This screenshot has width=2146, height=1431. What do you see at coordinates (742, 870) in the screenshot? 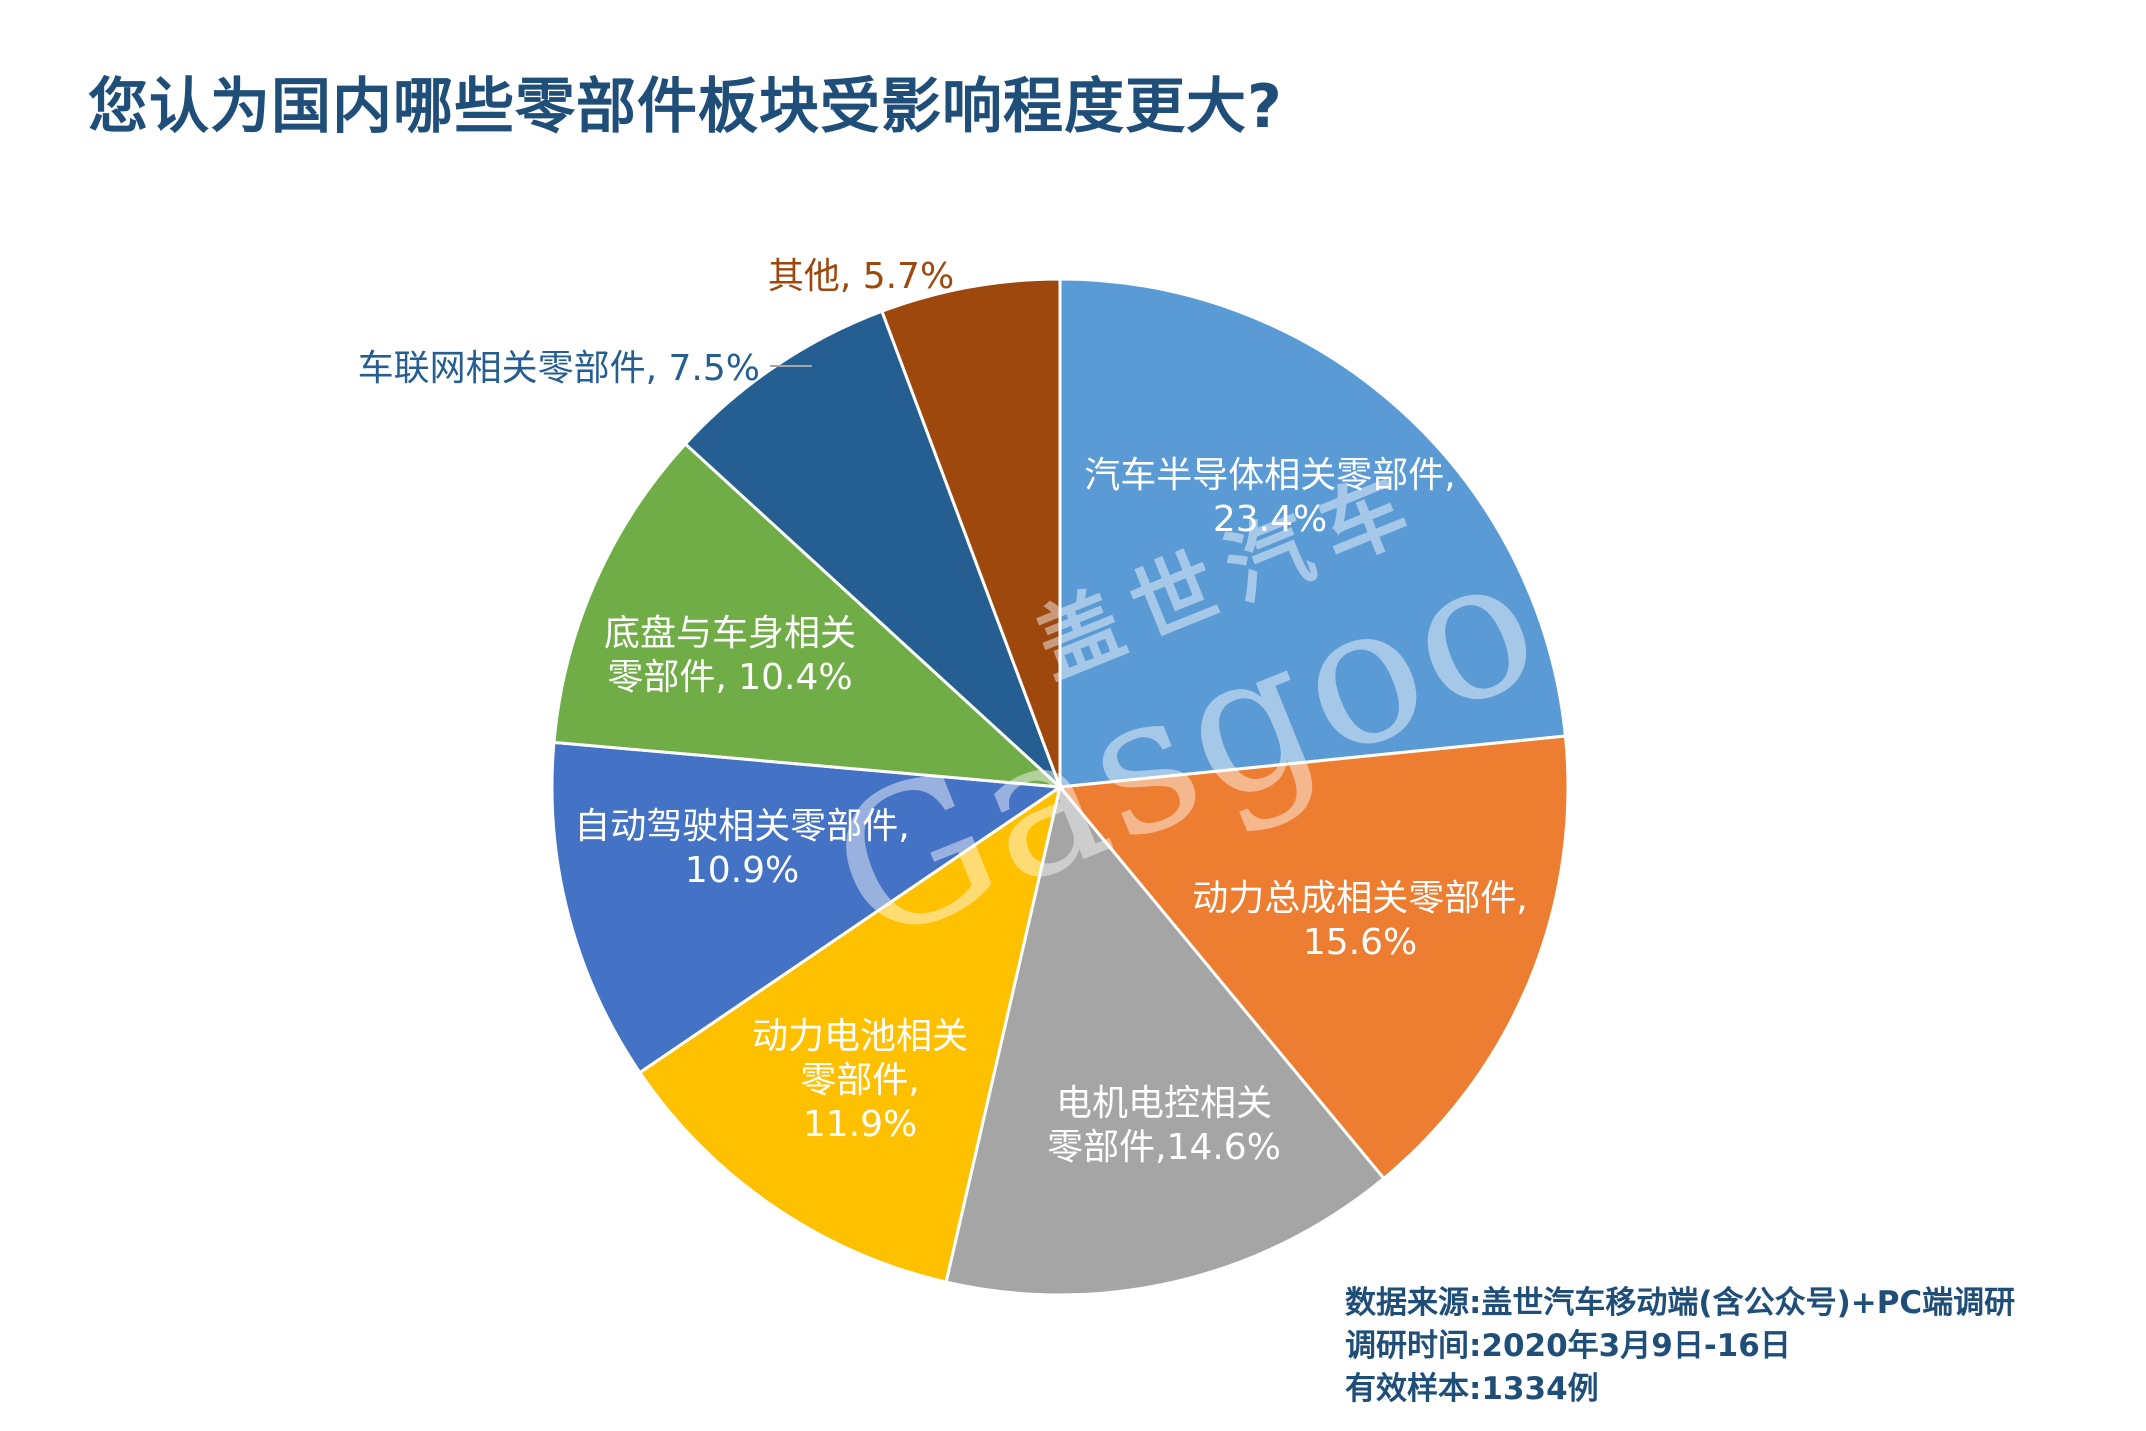
I see `slice-label-5-line-2: 10.9%` at bounding box center [742, 870].